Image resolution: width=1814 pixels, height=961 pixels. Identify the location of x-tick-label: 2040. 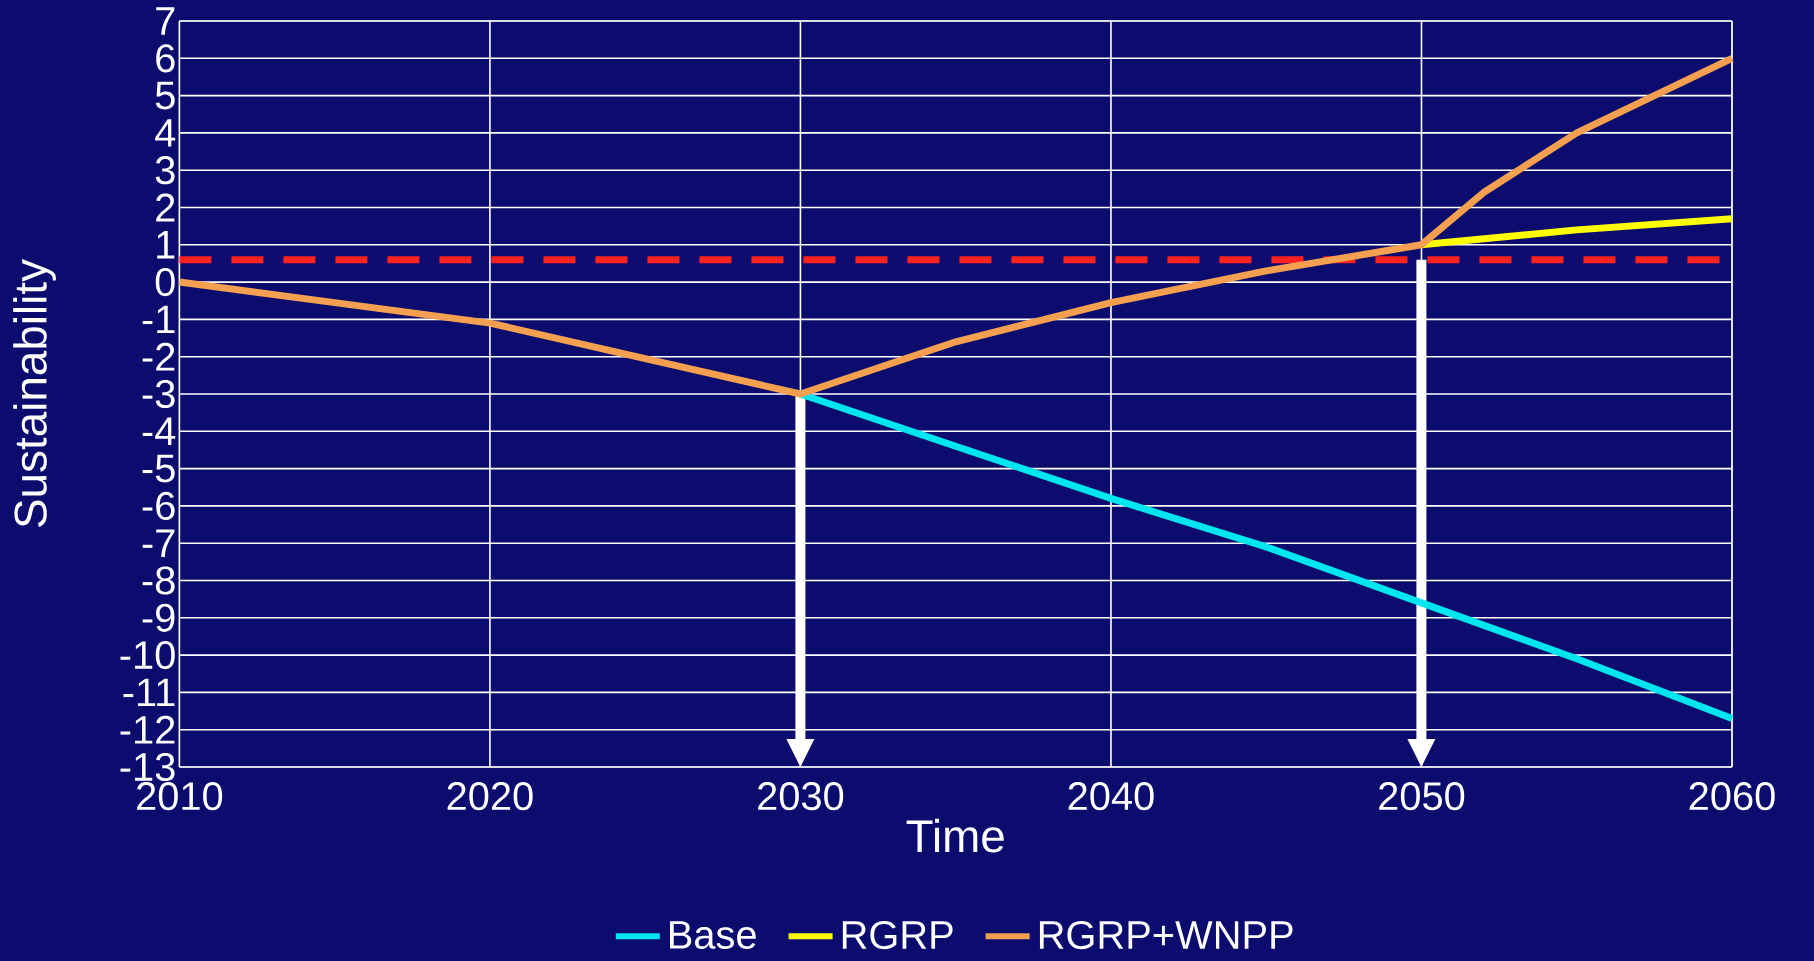
(1111, 796).